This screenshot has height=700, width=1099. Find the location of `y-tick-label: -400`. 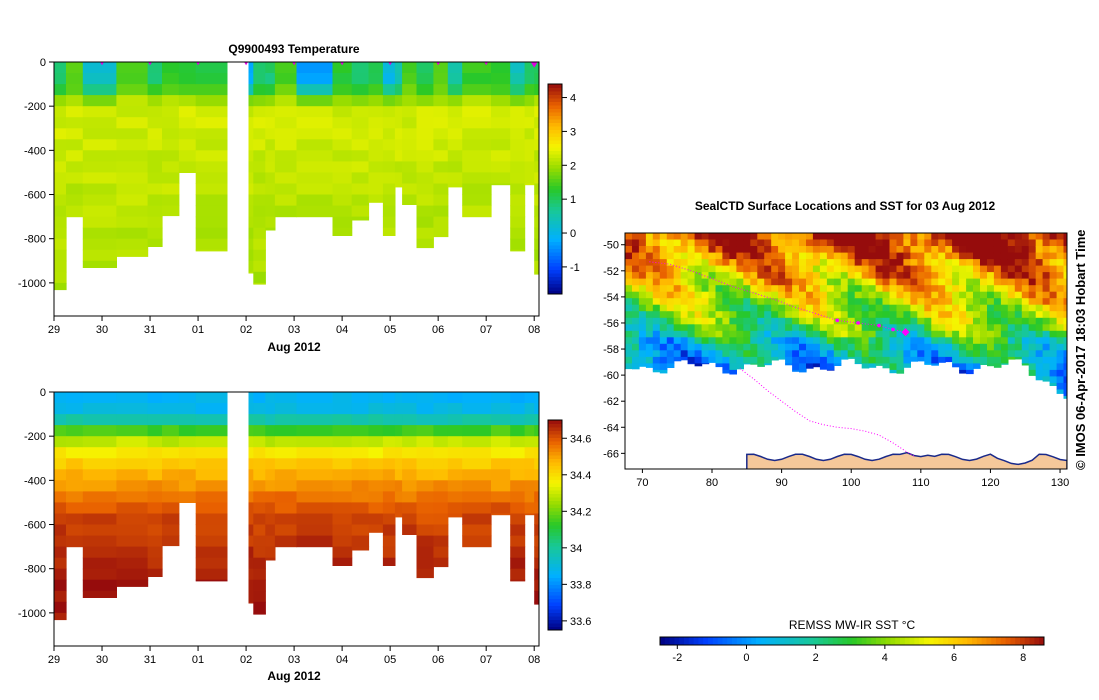

y-tick-label: -400 is located at coordinates (35, 481).